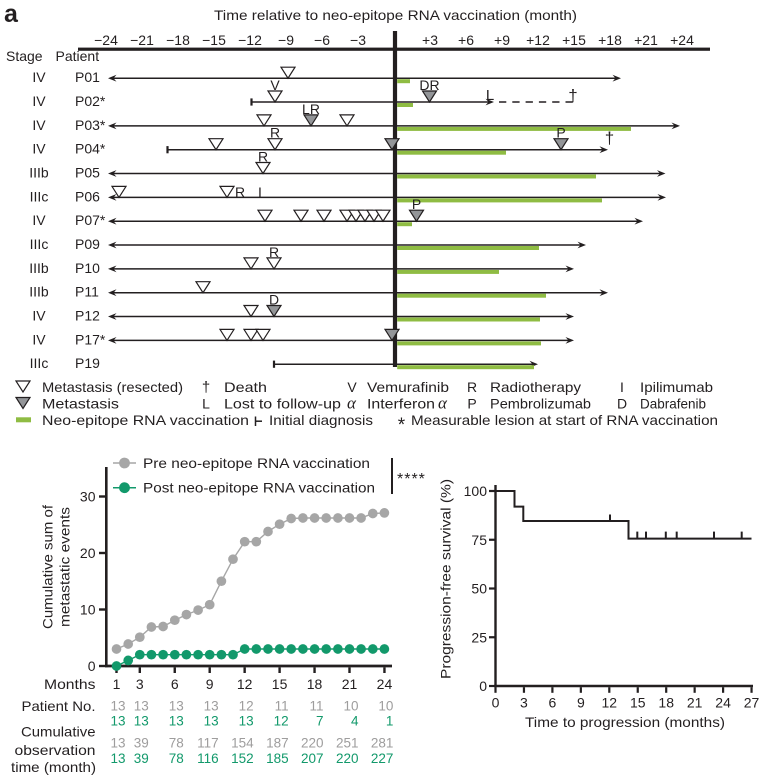 The height and width of the screenshot is (783, 766). Describe the element at coordinates (312, 758) in the screenshot. I see `svg-text: 207` at that location.